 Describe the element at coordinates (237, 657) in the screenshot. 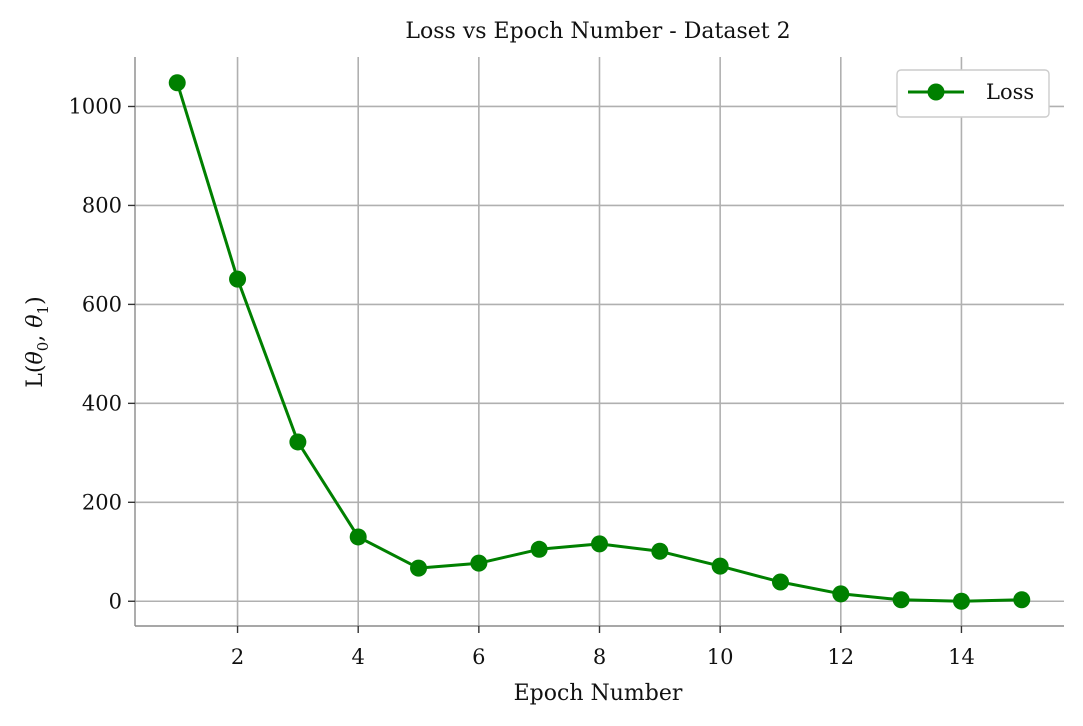

I see `x-tick-label-2: 2` at that location.